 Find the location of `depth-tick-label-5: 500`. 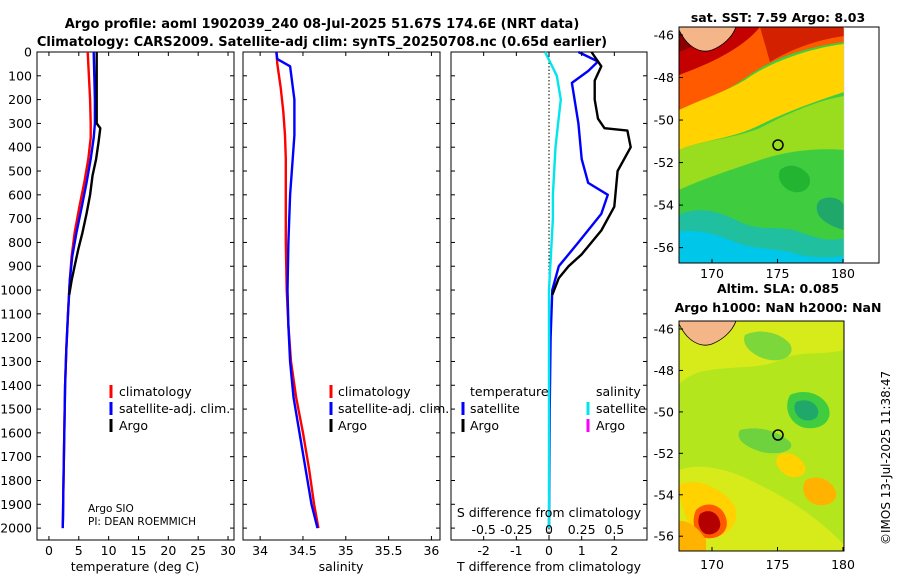

depth-tick-label-5: 500 is located at coordinates (20, 171).